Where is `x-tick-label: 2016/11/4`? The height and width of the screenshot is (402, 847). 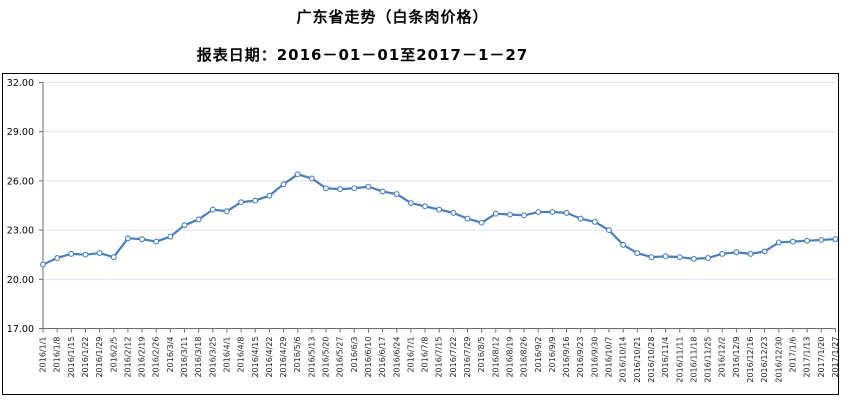 x-tick-label: 2016/11/4 is located at coordinates (665, 357).